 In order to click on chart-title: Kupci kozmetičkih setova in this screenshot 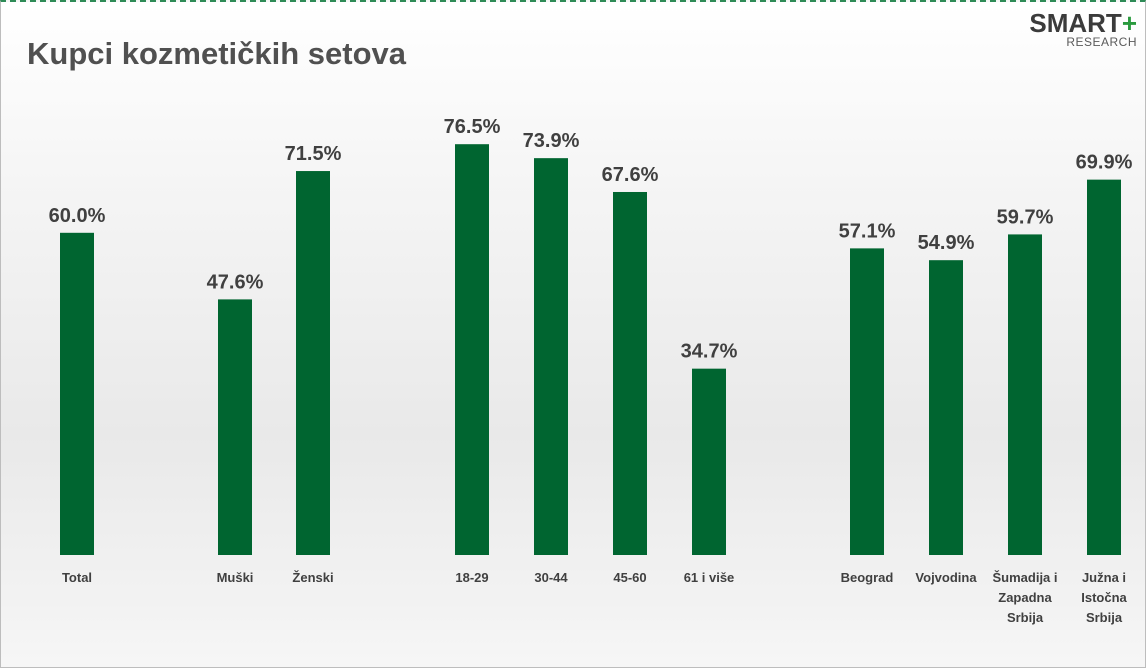, I will do `click(217, 53)`.